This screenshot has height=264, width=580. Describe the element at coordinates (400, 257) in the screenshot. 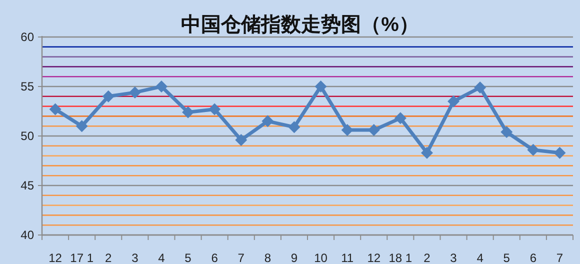

I see `x-tick-label: 18 1` at that location.